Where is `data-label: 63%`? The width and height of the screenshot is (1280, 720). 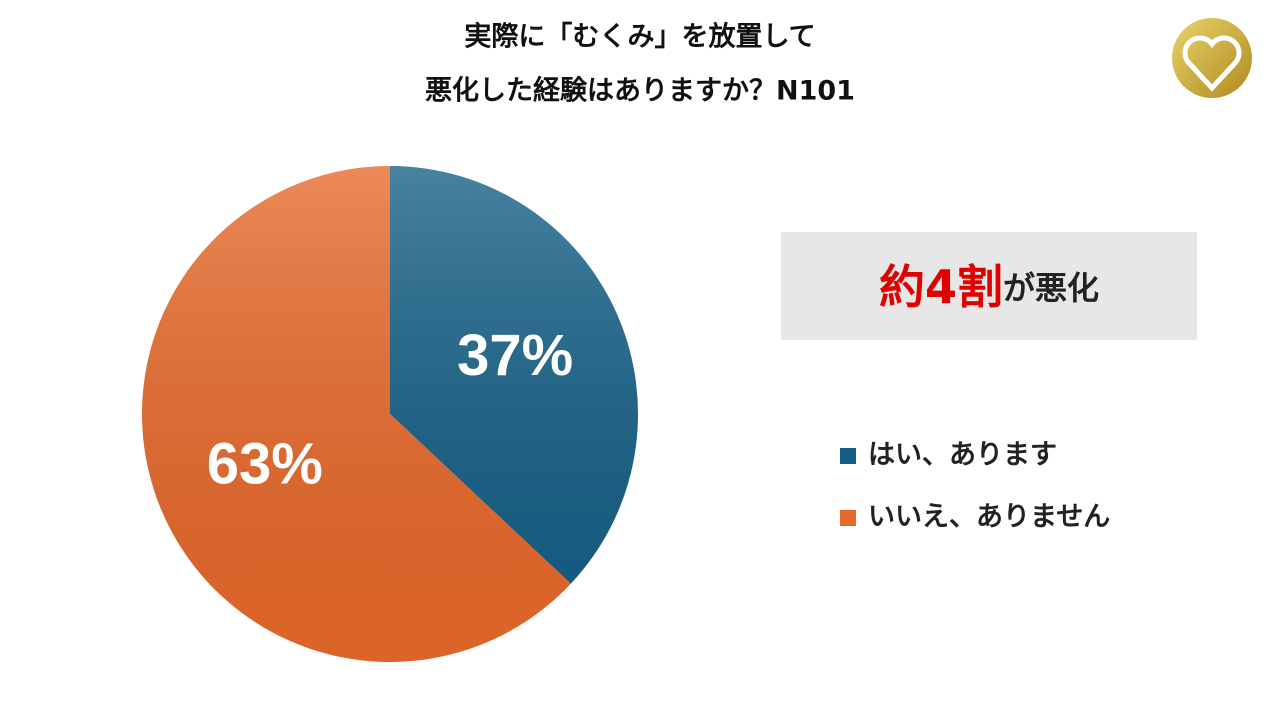
data-label: 63% is located at coordinates (265, 463).